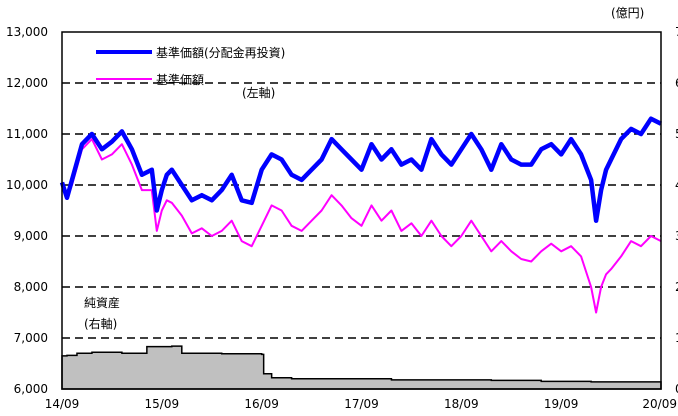 The width and height of the screenshot is (678, 416). What do you see at coordinates (220, 52) in the screenshot?
I see `legend-label-reinvested: 基準価額(分配金再投資)` at bounding box center [220, 52].